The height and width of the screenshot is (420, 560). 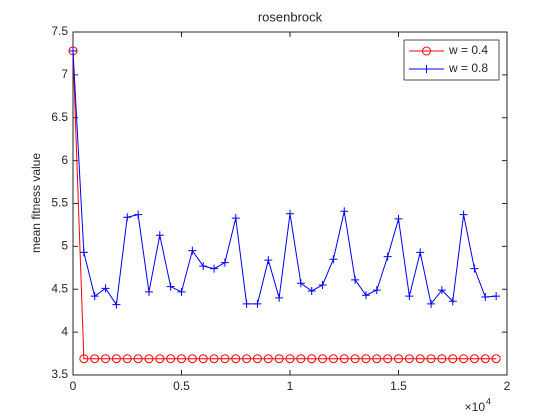 What do you see at coordinates (290, 16) in the screenshot?
I see `chart-title: rosenbrock` at bounding box center [290, 16].